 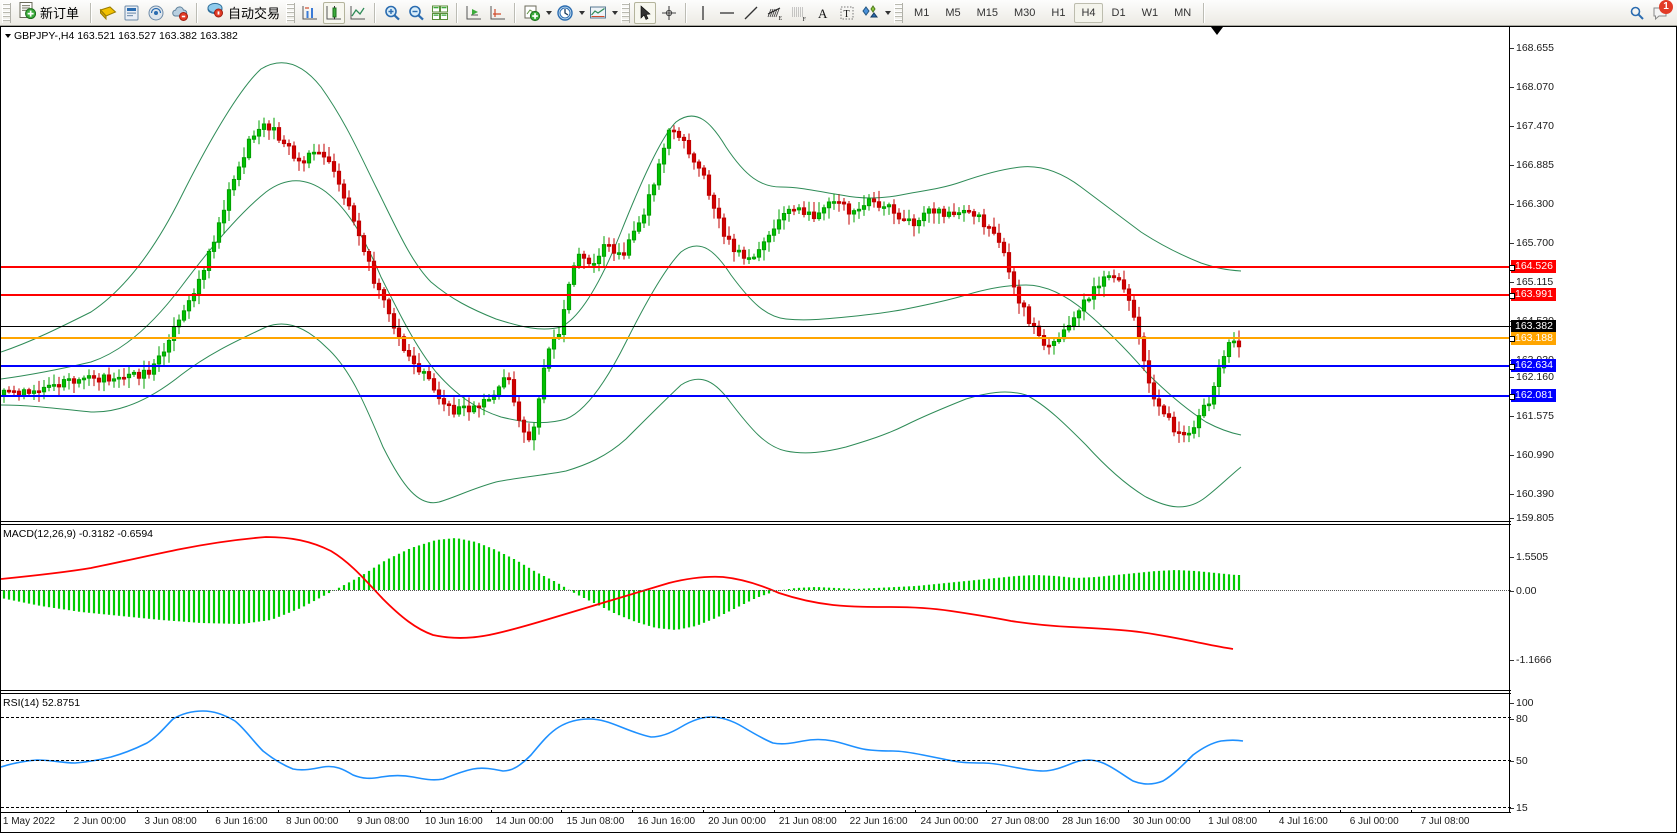 I want to click on macd-level: 1.5505, so click(x=1529, y=557).